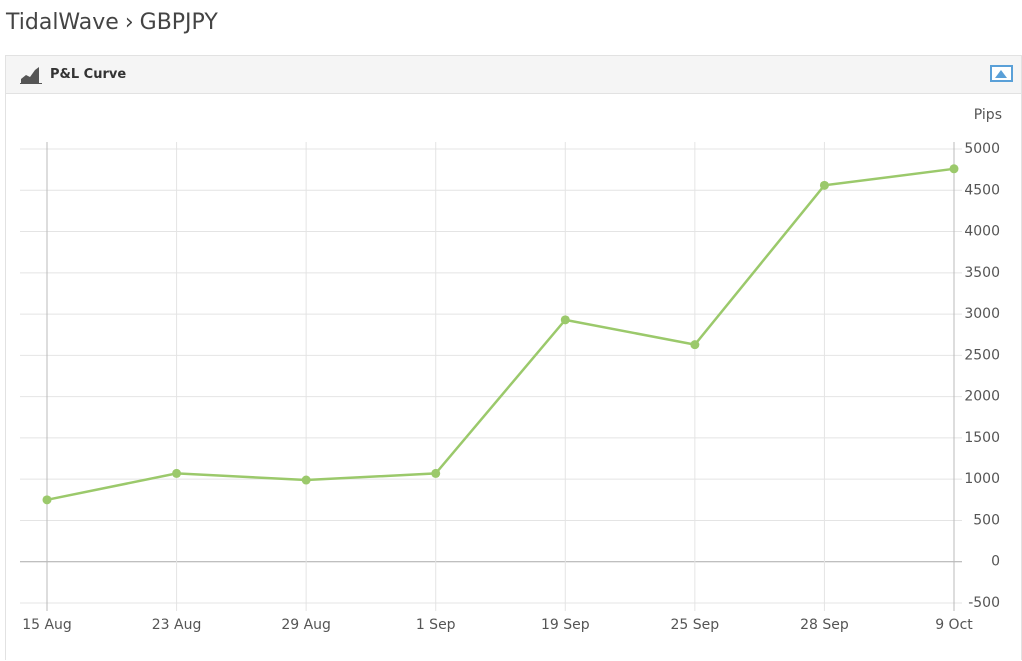  I want to click on x-tick-label: 9 Oct, so click(954, 625).